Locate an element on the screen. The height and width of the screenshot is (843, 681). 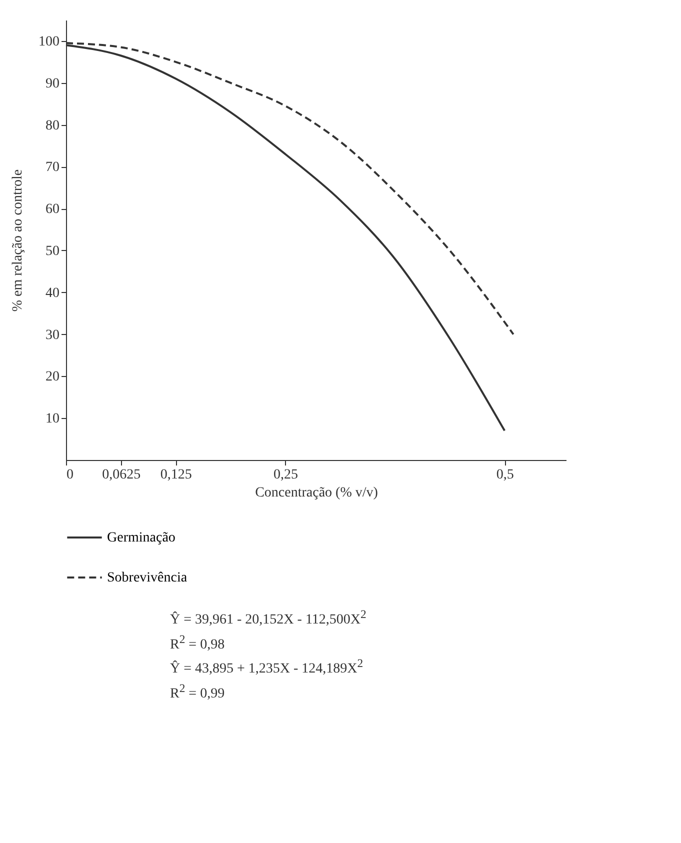
text: Ŷ = 39,961 - 20,152X - 112,500X$^{2}$ is located at coordinates (269, 618).